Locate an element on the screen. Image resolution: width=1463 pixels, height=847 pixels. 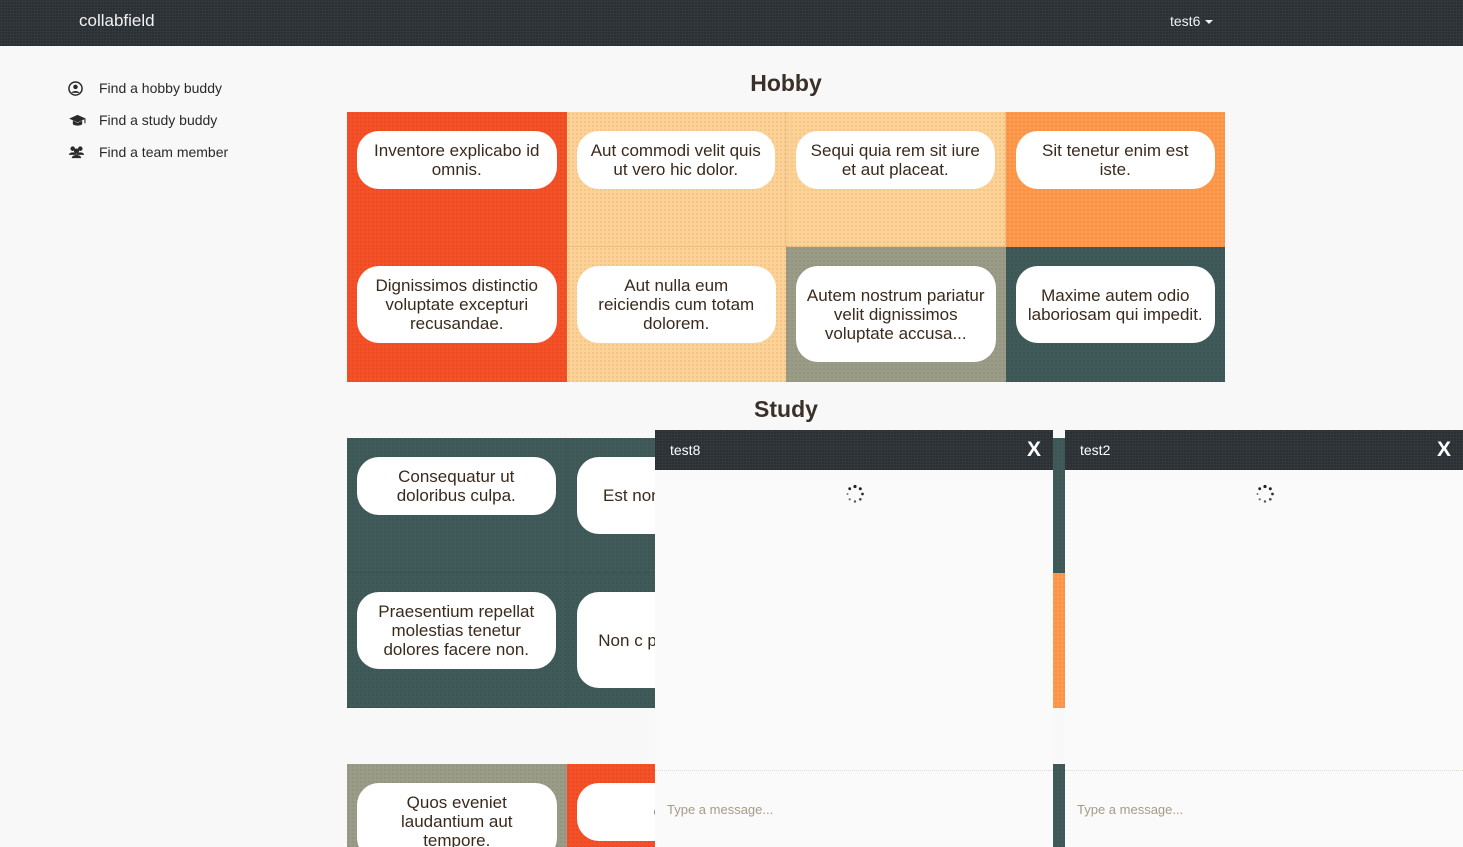
sidebar-item-hobby: Find a hobby buddy is located at coordinates (148, 88).